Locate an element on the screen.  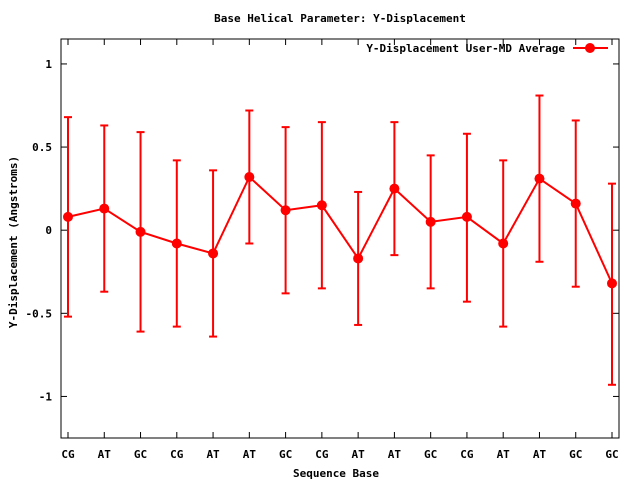
chart-title: Base Helical Parameter: Y-Displacement is located at coordinates (340, 18).